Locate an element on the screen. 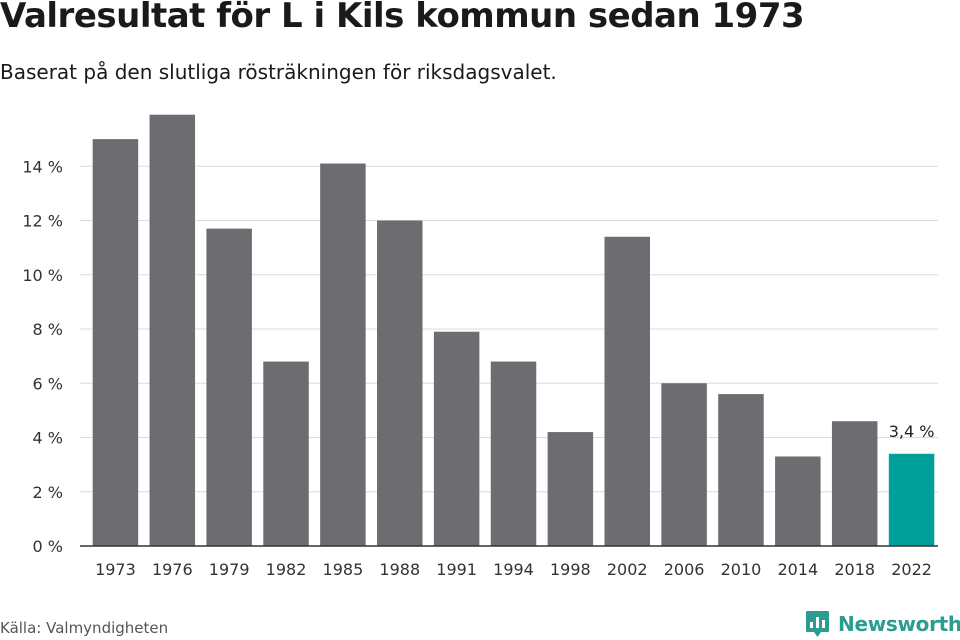  y-tick-label: 2 % is located at coordinates (48, 492).